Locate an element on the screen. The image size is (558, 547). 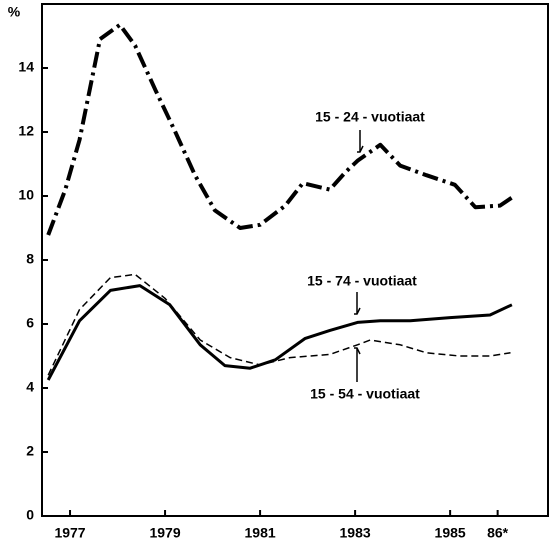
series-label: 15 - 24 - vuotiaat is located at coordinates (370, 117).